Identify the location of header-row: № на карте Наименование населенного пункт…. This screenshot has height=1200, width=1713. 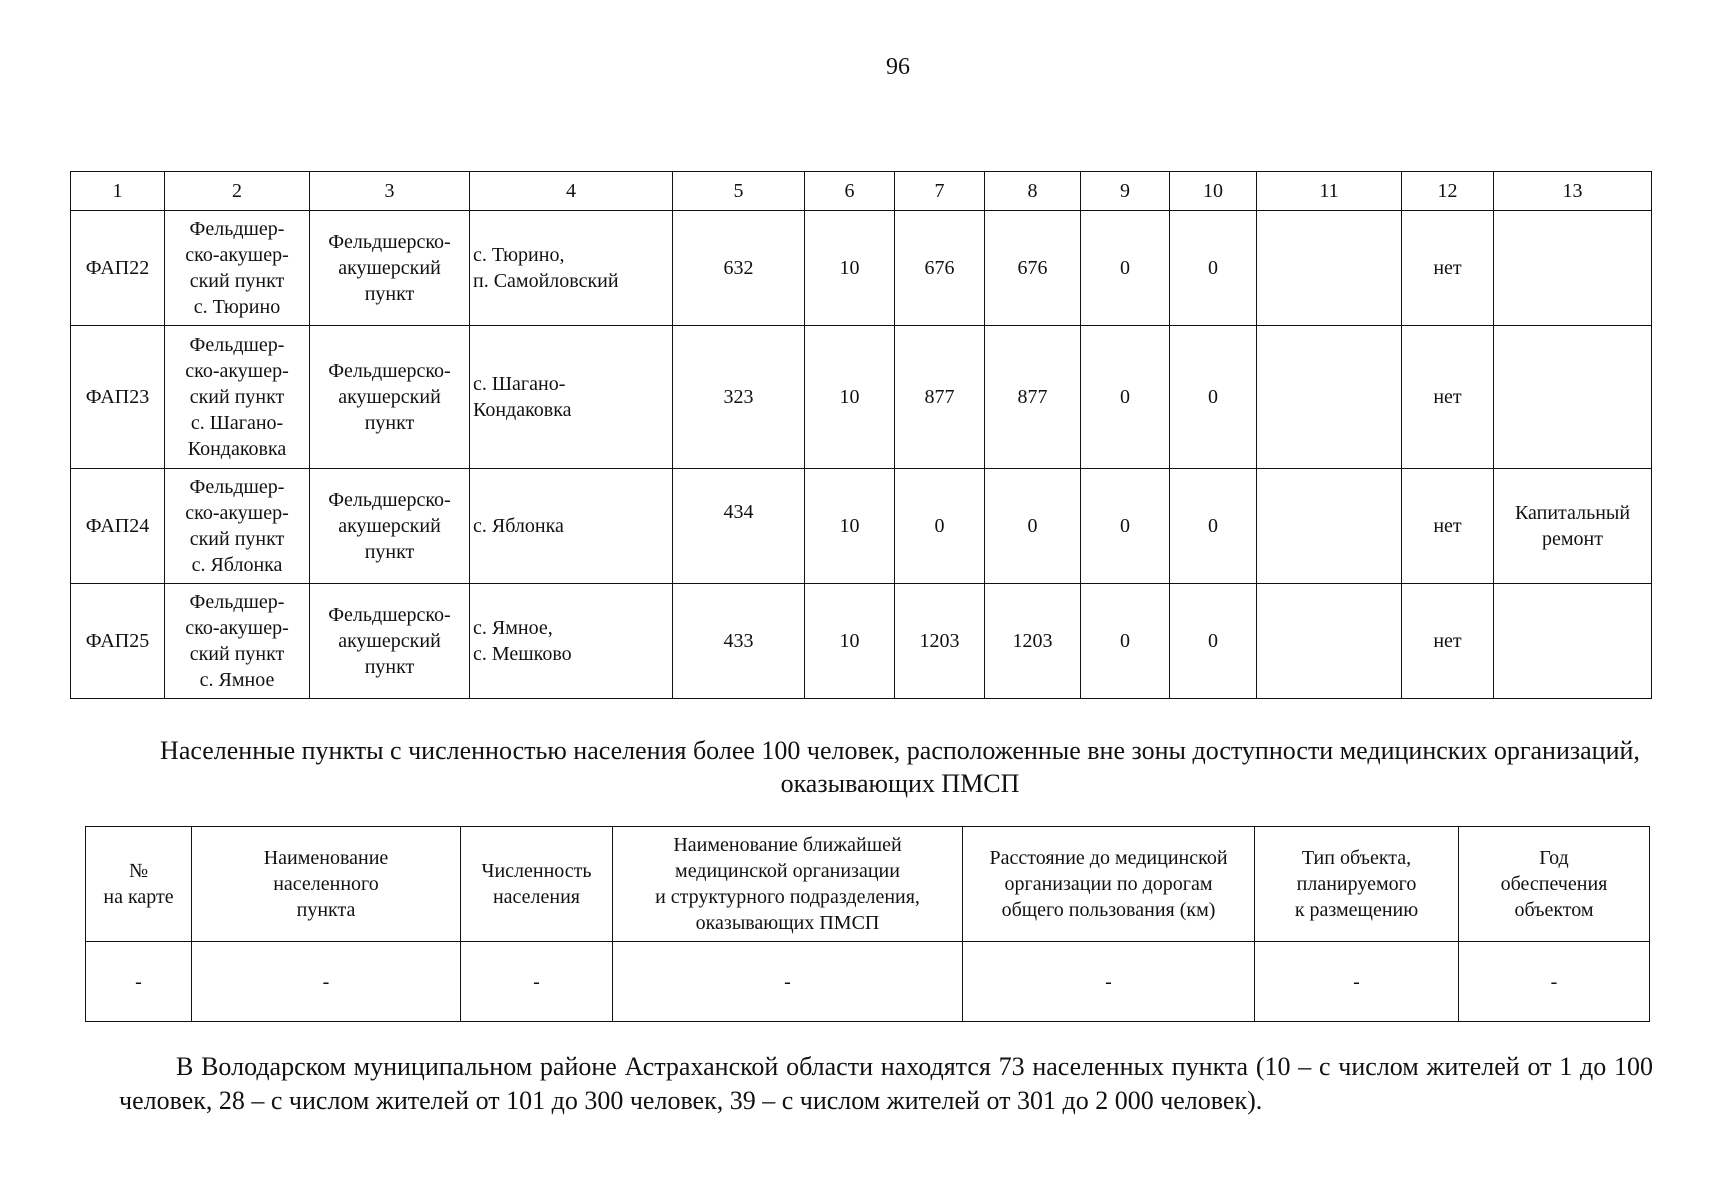
(867, 884).